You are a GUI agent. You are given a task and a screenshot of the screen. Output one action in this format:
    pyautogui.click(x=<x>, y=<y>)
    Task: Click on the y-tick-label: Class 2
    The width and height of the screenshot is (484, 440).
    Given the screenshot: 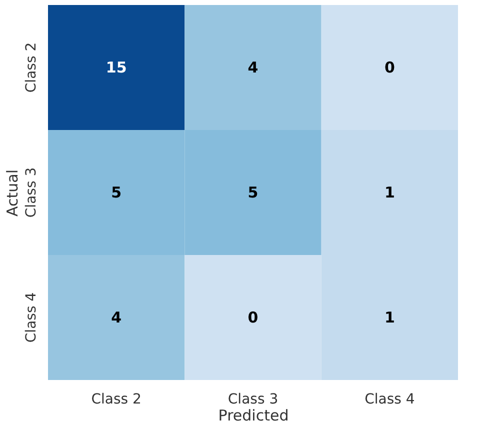 What is the action you would take?
    pyautogui.click(x=32, y=67)
    